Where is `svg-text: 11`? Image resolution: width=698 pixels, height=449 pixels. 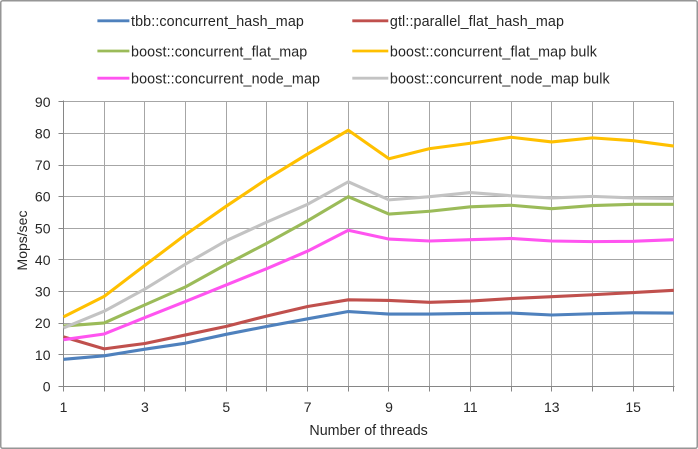
svg-text: 11 is located at coordinates (470, 407).